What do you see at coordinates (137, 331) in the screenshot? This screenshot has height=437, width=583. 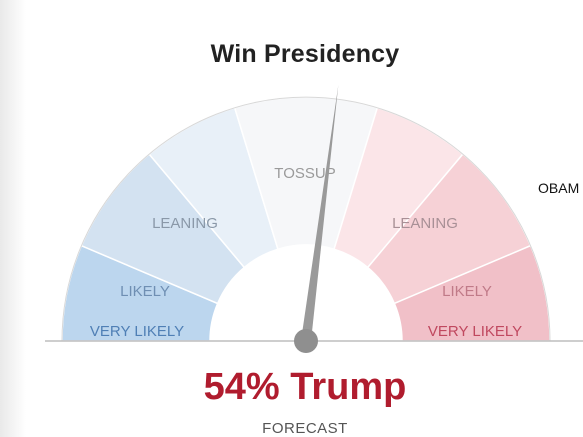 I see `zone-label-very-likely-left: VERY LIKELY` at bounding box center [137, 331].